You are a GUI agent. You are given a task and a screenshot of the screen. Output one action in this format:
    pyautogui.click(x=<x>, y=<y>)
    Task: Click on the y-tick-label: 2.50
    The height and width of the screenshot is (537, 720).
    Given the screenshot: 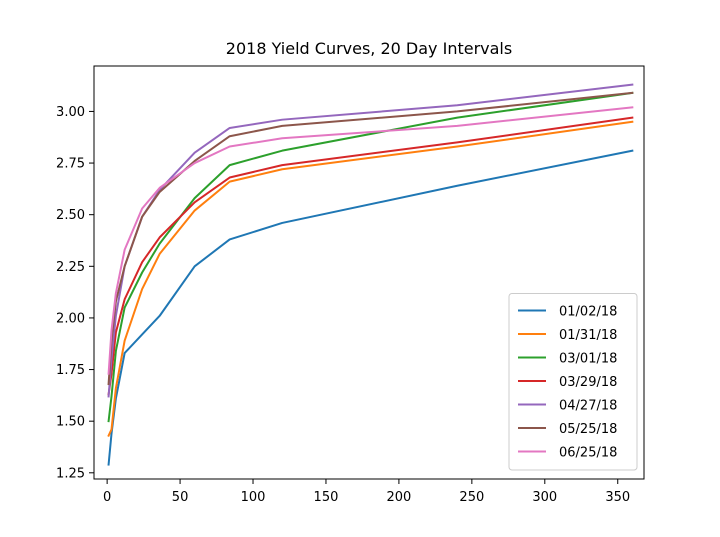 What is the action you would take?
    pyautogui.click(x=70, y=215)
    